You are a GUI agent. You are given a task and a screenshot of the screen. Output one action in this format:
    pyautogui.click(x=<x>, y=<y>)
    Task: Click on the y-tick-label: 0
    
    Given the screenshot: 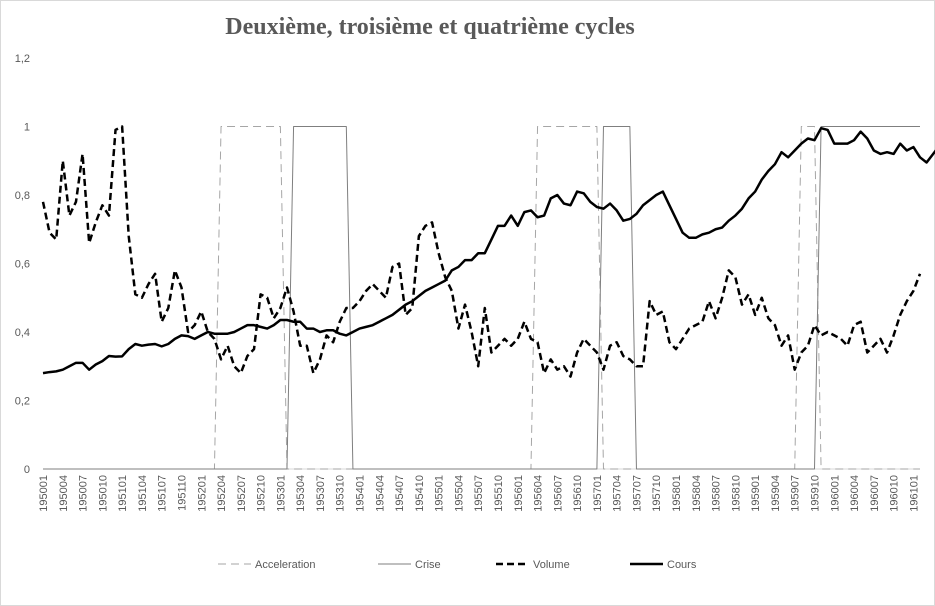 What is the action you would take?
    pyautogui.click(x=27, y=470)
    